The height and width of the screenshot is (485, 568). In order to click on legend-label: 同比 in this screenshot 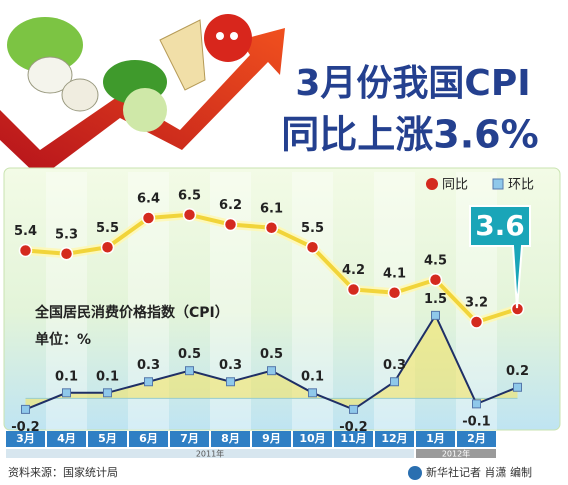, I will do `click(455, 185)`.